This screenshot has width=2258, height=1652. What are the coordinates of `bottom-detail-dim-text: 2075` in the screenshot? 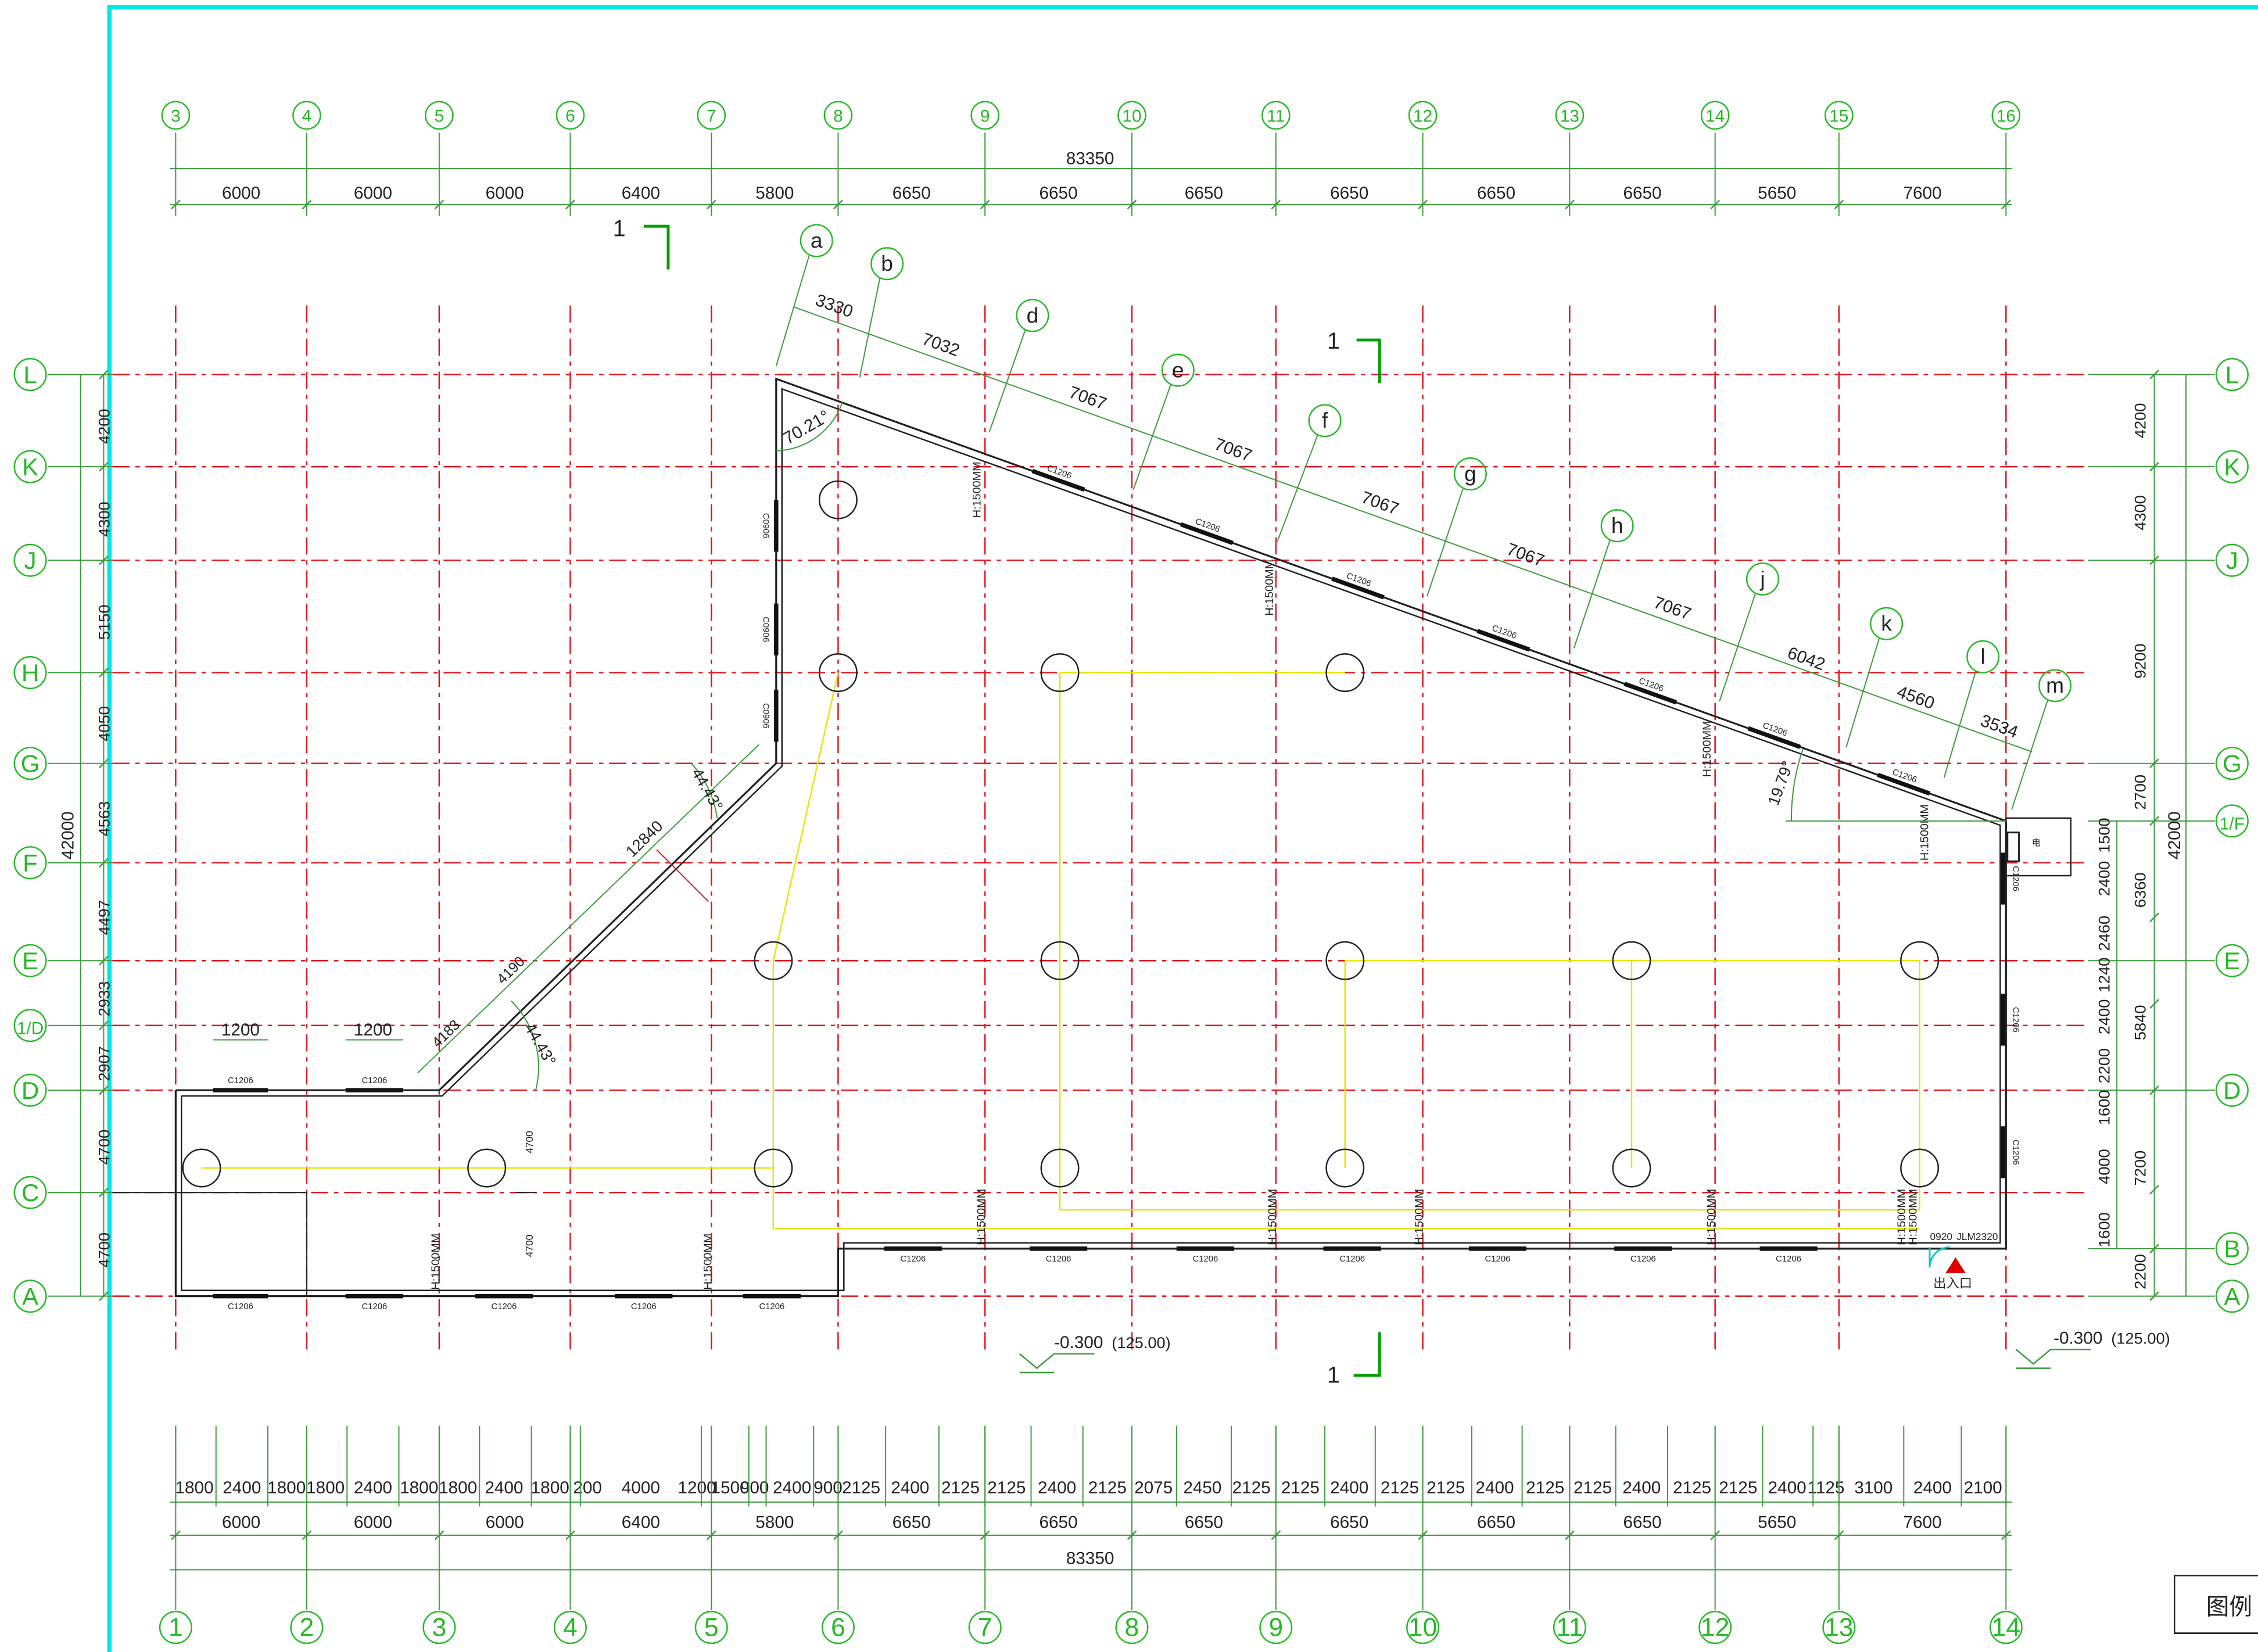 It's located at (1154, 1487).